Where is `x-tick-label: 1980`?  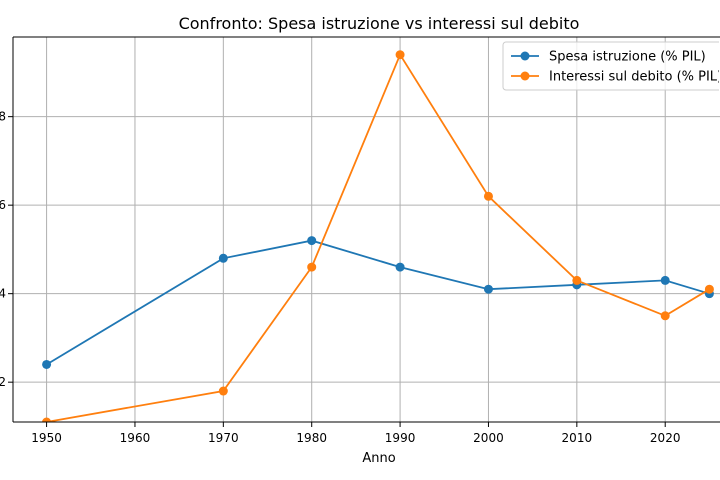 x-tick-label: 1980 is located at coordinates (311, 438).